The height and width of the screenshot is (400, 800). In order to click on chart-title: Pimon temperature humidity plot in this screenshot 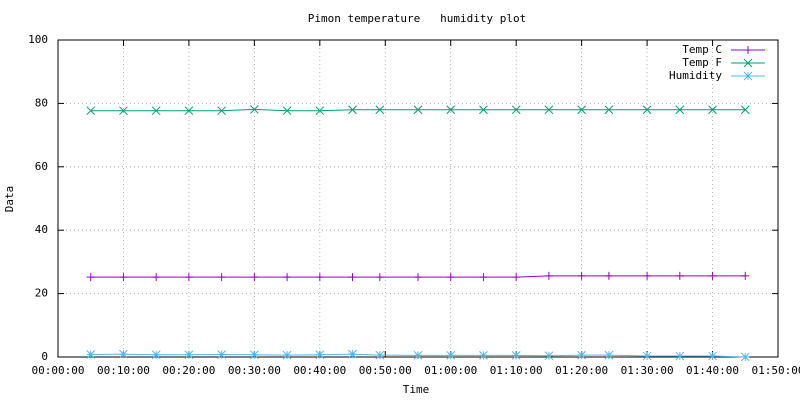, I will do `click(417, 18)`.